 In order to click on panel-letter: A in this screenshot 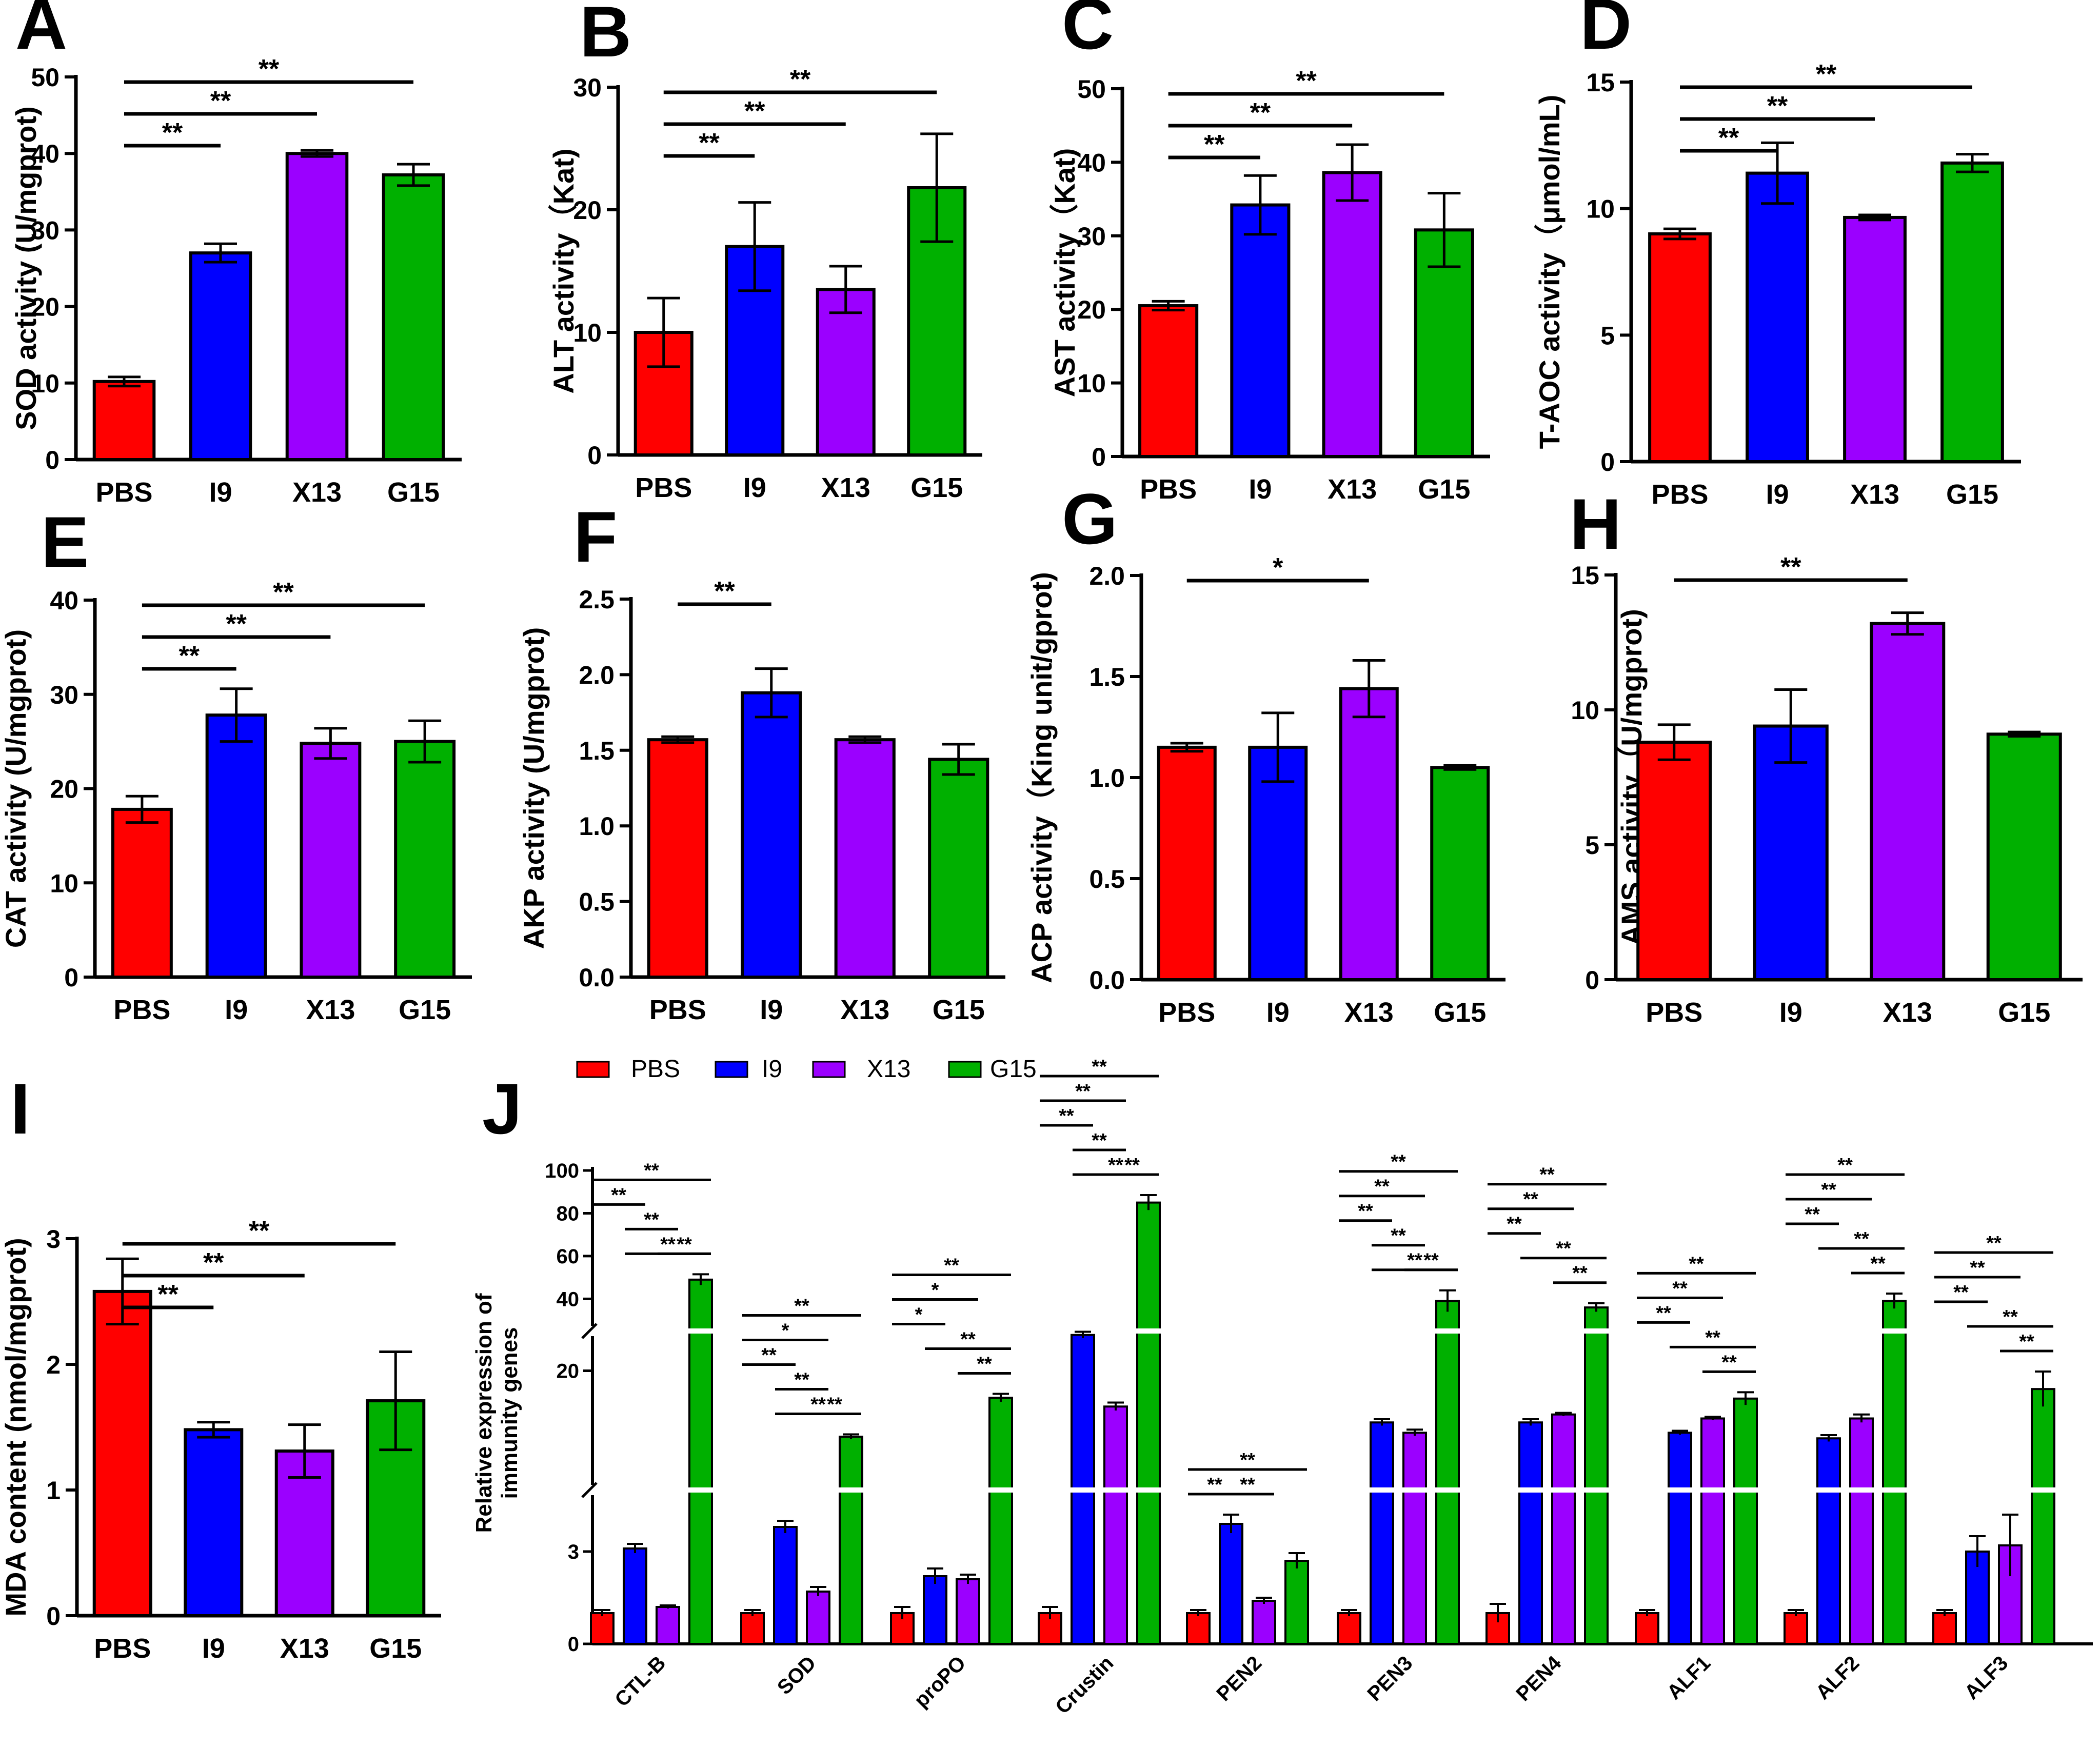, I will do `click(41, 32)`.